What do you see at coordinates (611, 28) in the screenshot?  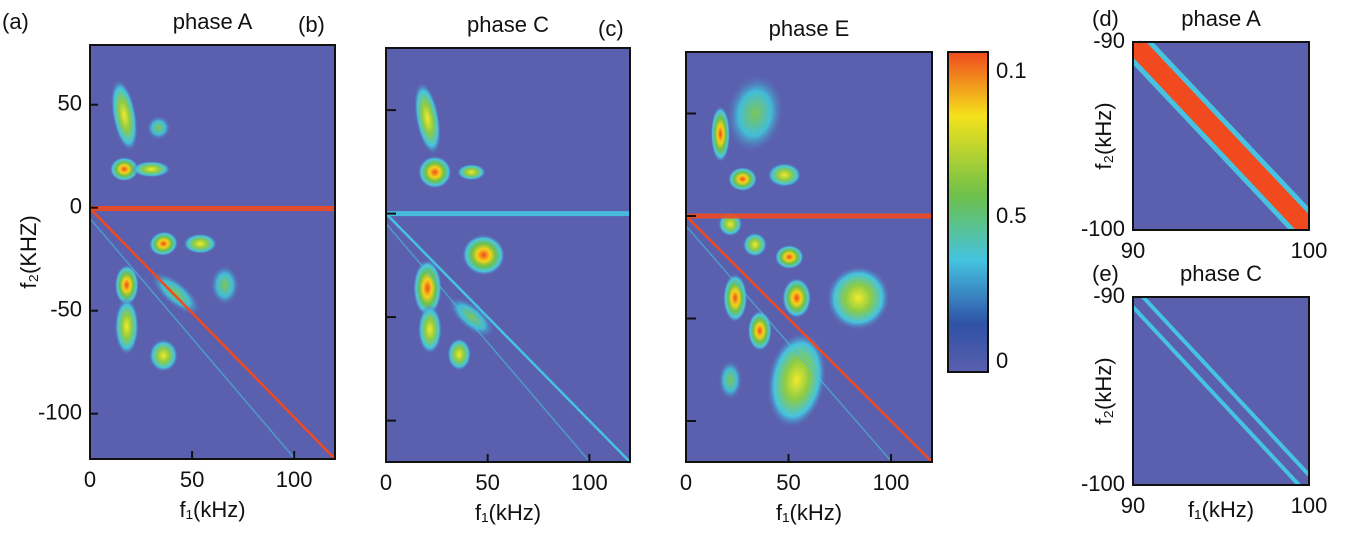 I see `panel-label: (c)` at bounding box center [611, 28].